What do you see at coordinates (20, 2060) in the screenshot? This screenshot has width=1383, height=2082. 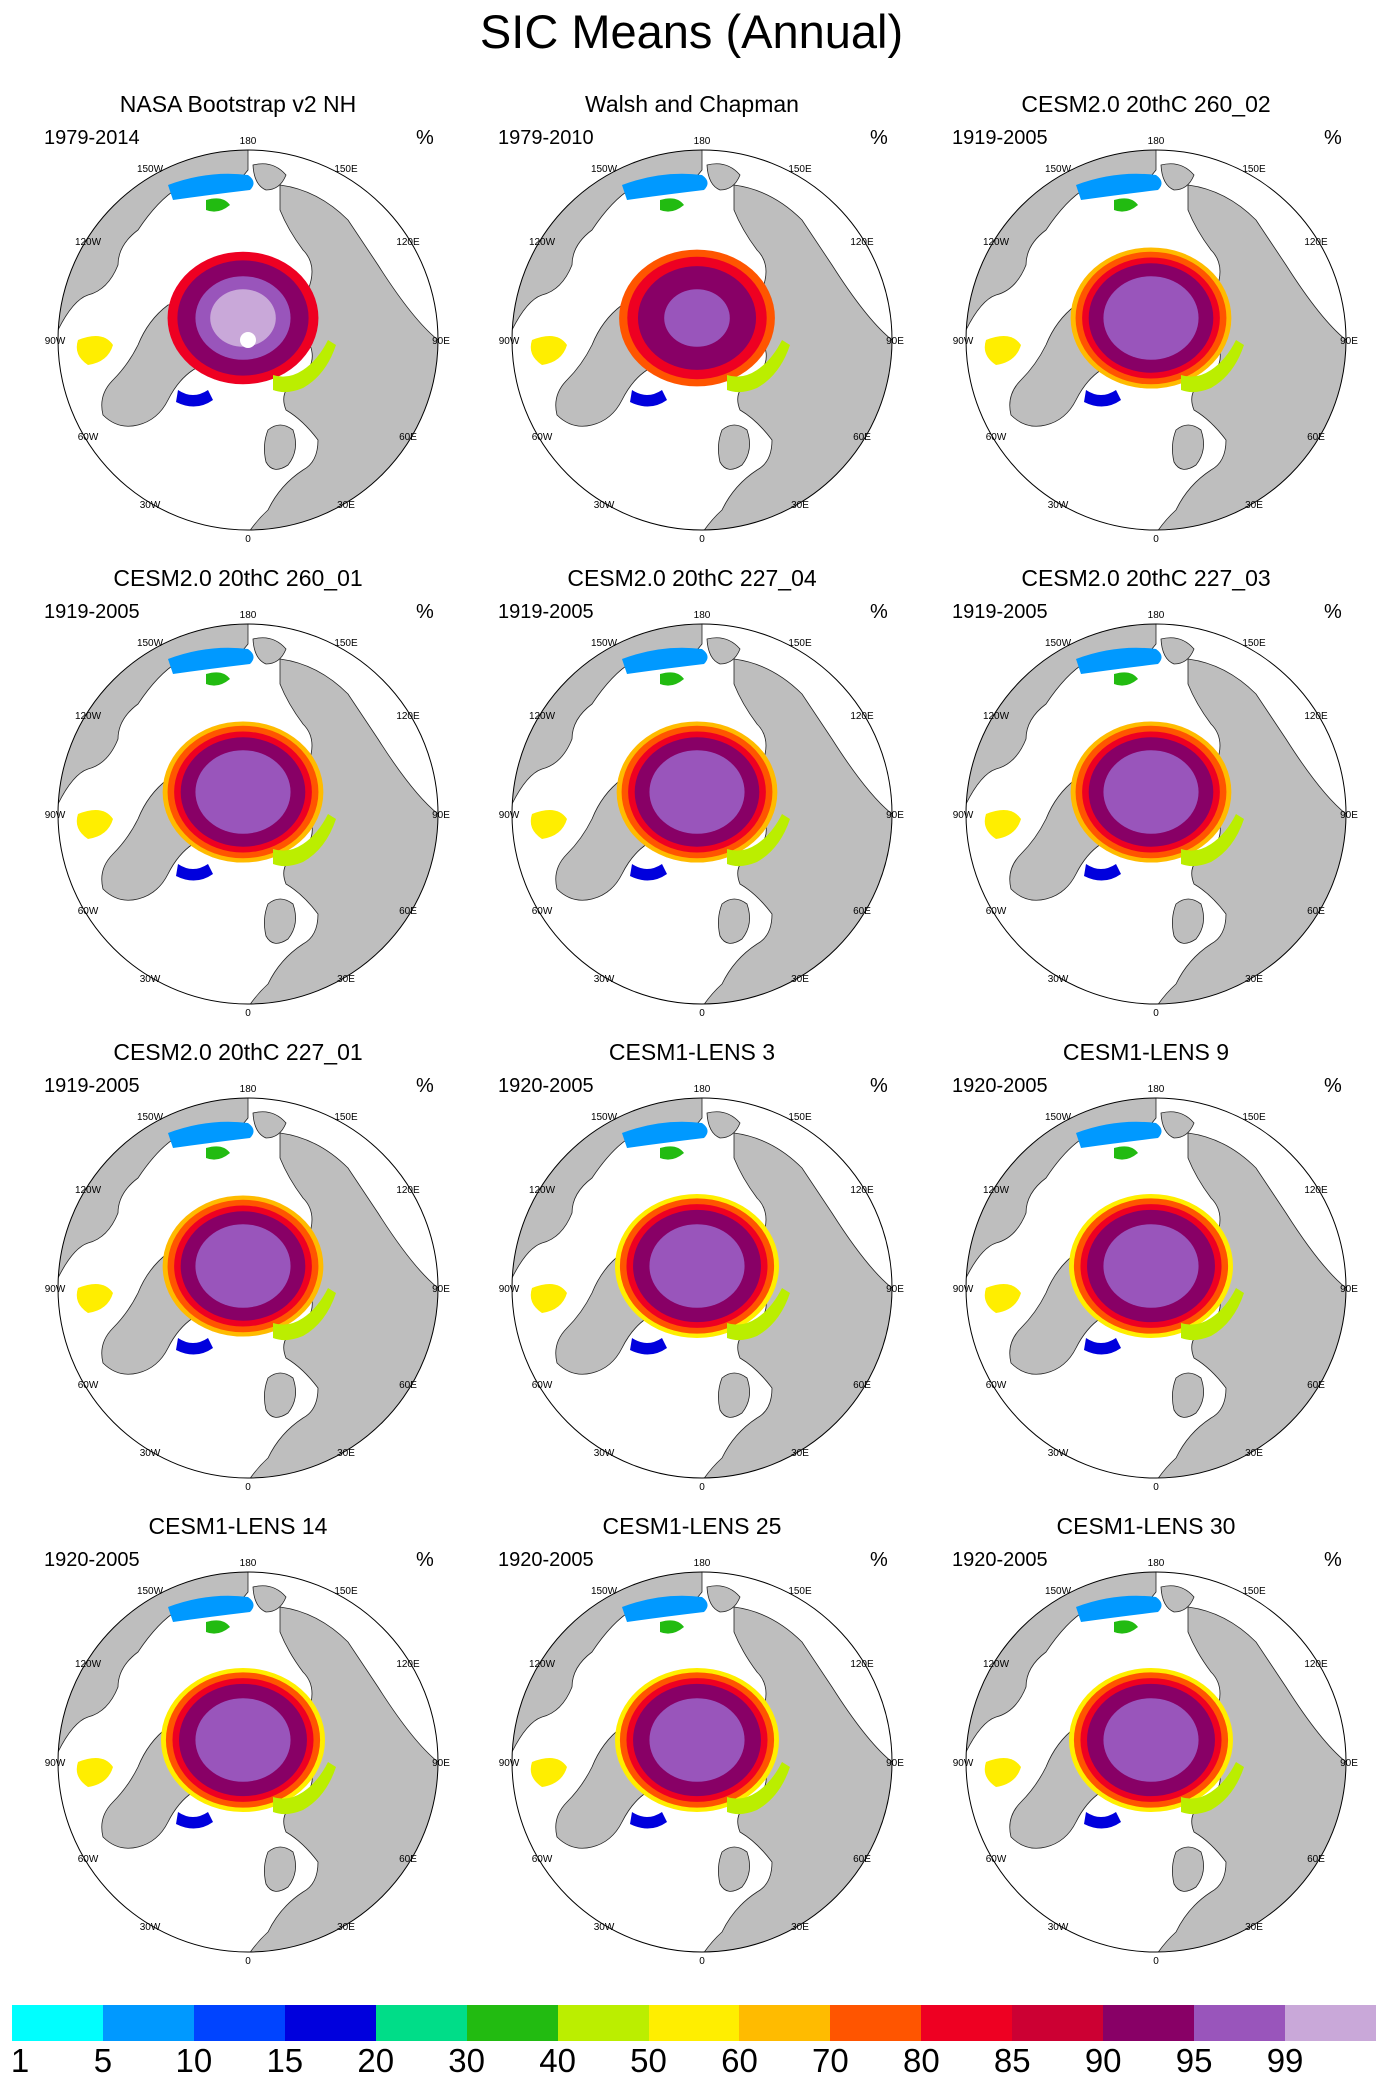 I see `colorbar-level-label: 1` at bounding box center [20, 2060].